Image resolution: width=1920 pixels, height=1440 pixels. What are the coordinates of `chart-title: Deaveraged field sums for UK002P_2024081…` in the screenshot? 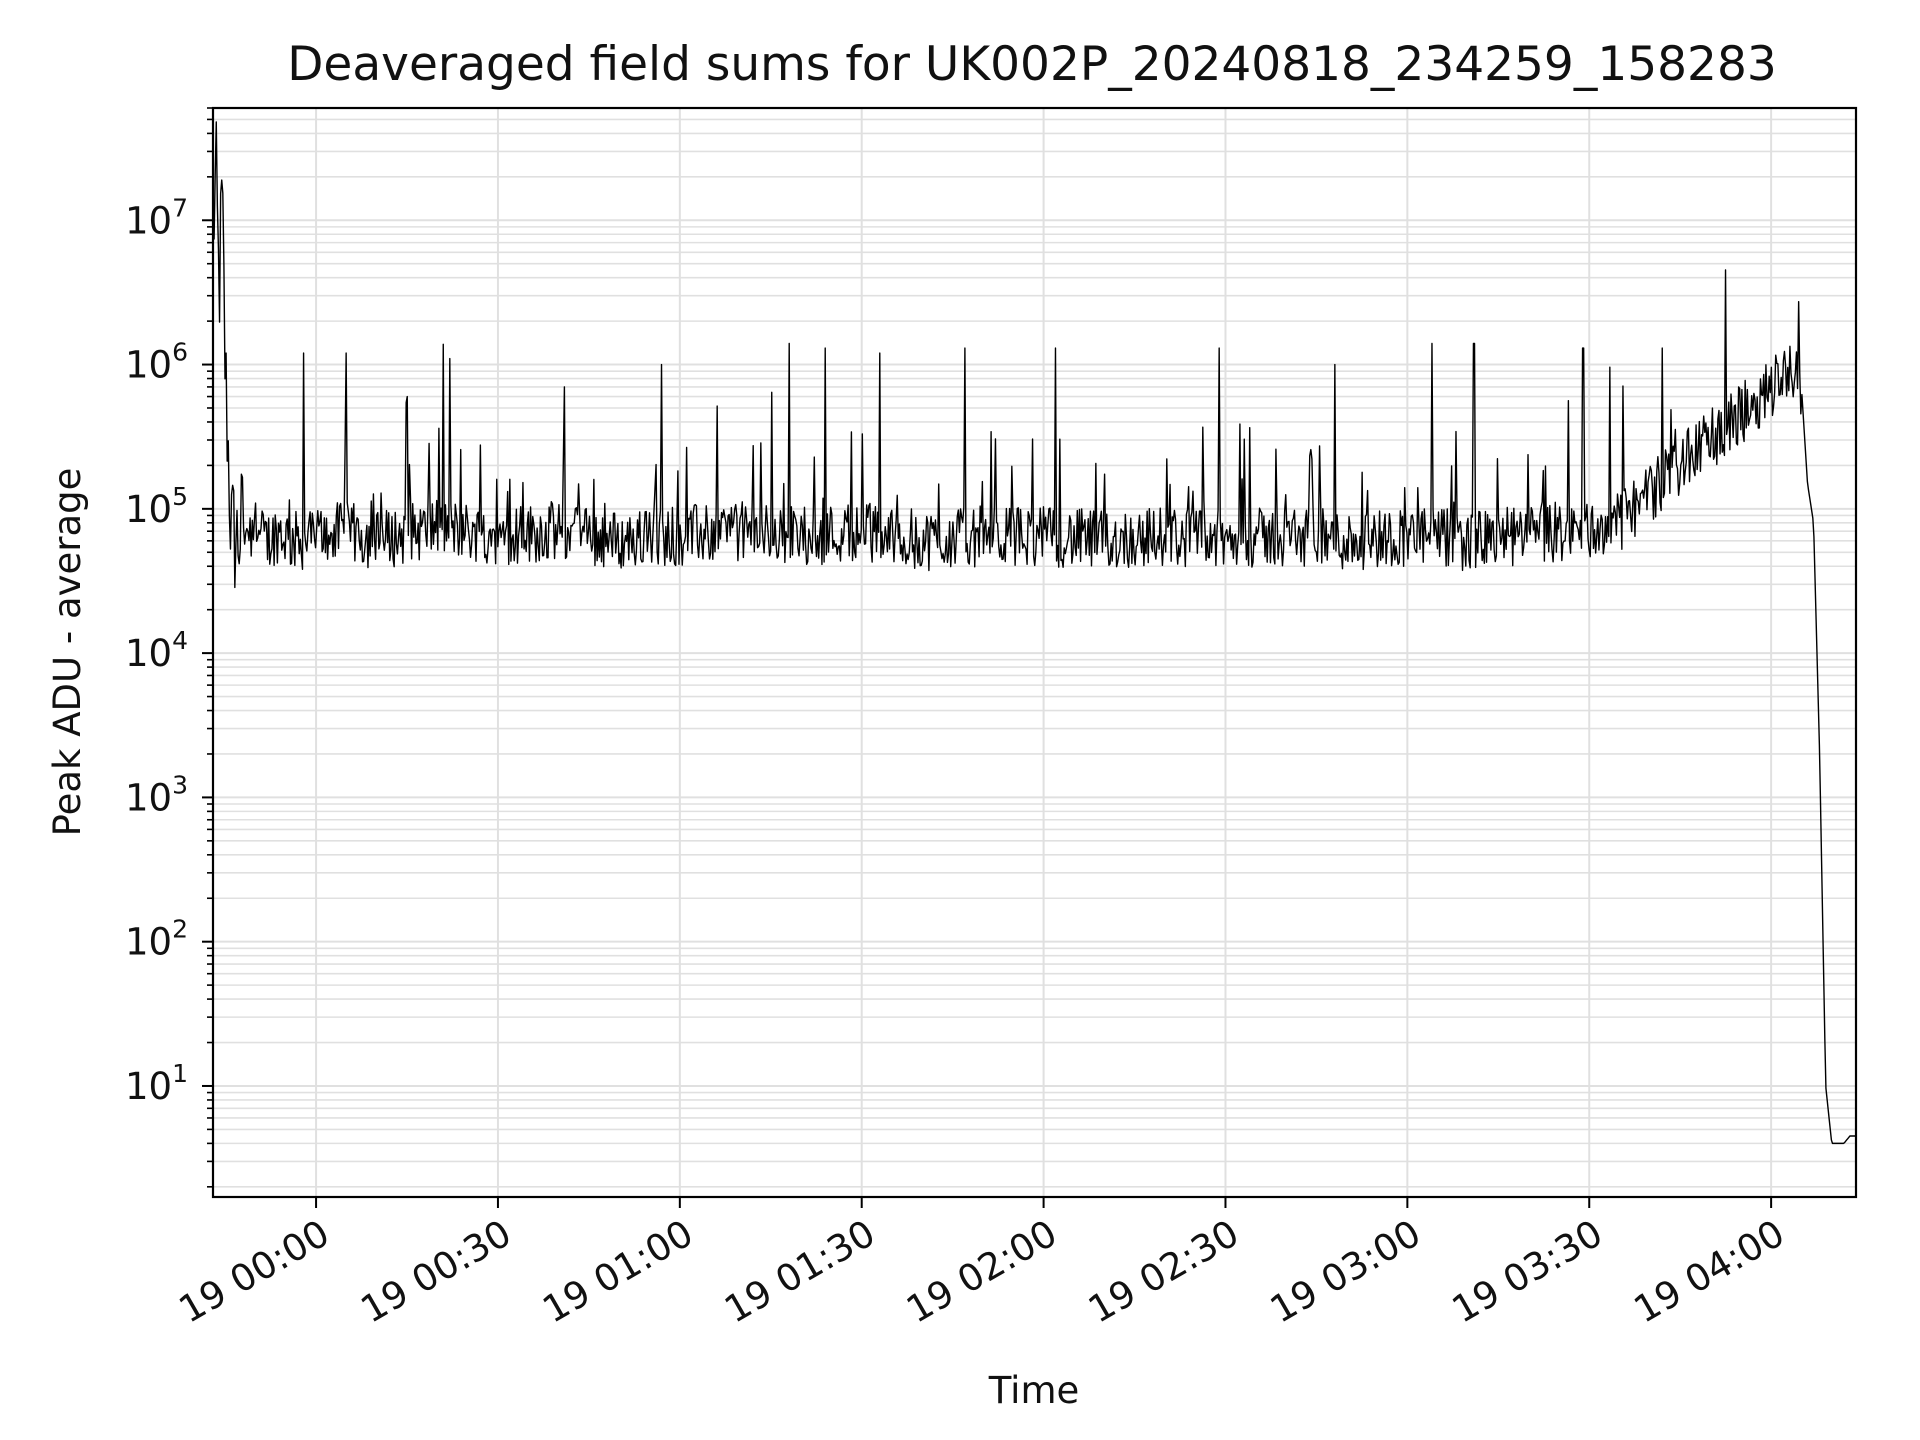 It's located at (1032, 64).